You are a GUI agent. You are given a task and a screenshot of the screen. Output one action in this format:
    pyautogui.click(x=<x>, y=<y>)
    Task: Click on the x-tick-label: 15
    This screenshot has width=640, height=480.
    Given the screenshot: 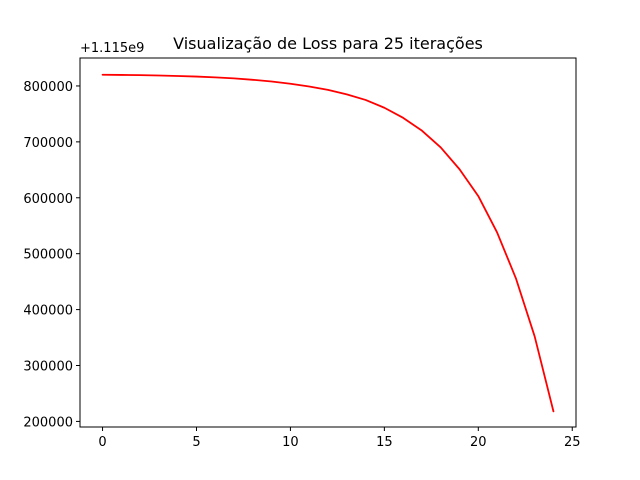 What is the action you would take?
    pyautogui.click(x=384, y=442)
    